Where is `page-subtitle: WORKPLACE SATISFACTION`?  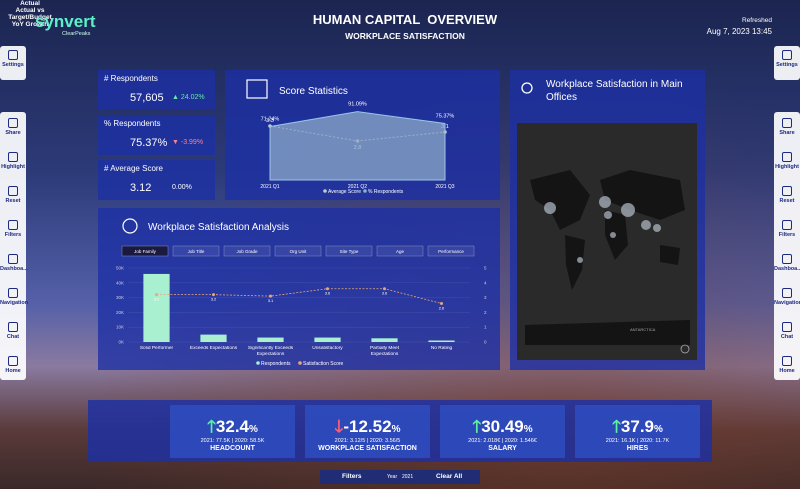 page-subtitle: WORKPLACE SATISFACTION is located at coordinates (405, 36).